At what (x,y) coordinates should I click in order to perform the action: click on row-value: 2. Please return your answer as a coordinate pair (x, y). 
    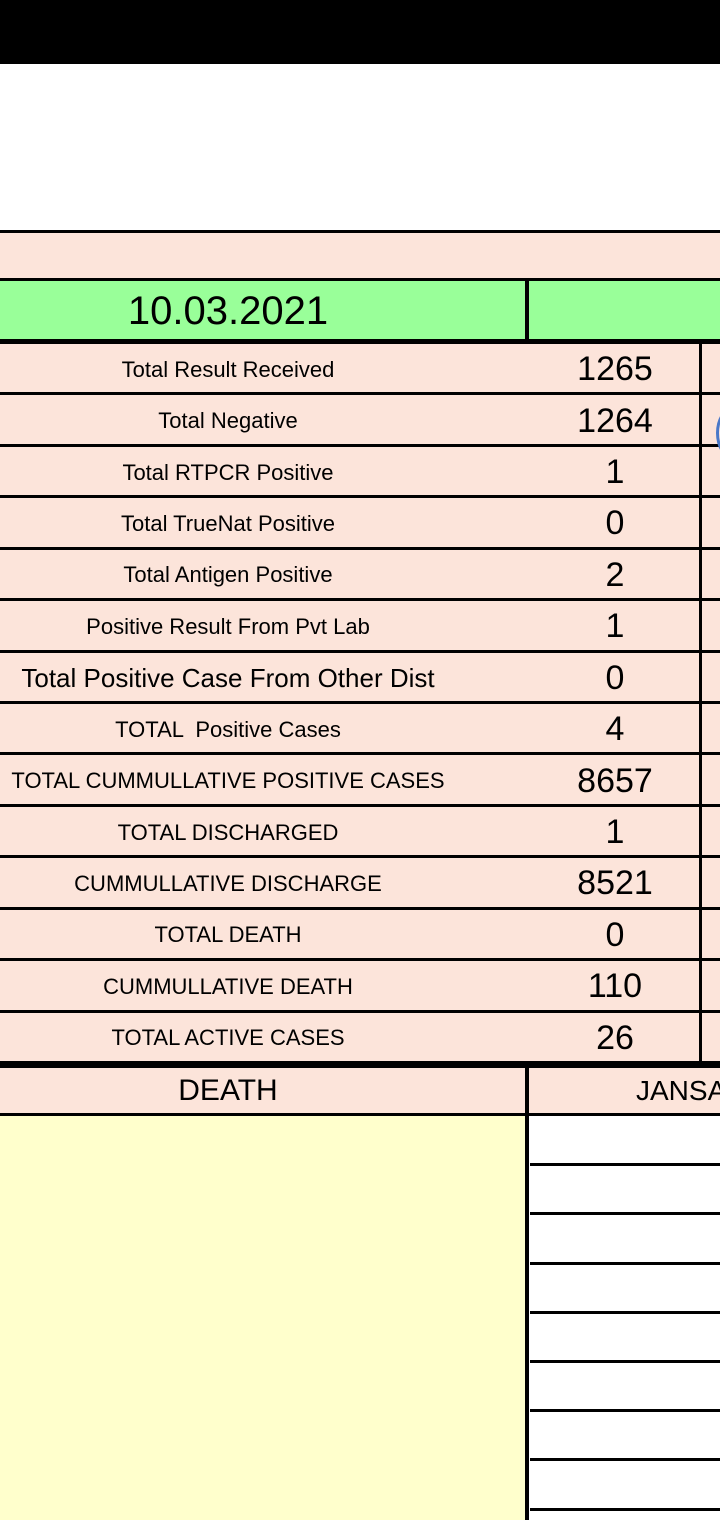
    Looking at the image, I should click on (615, 574).